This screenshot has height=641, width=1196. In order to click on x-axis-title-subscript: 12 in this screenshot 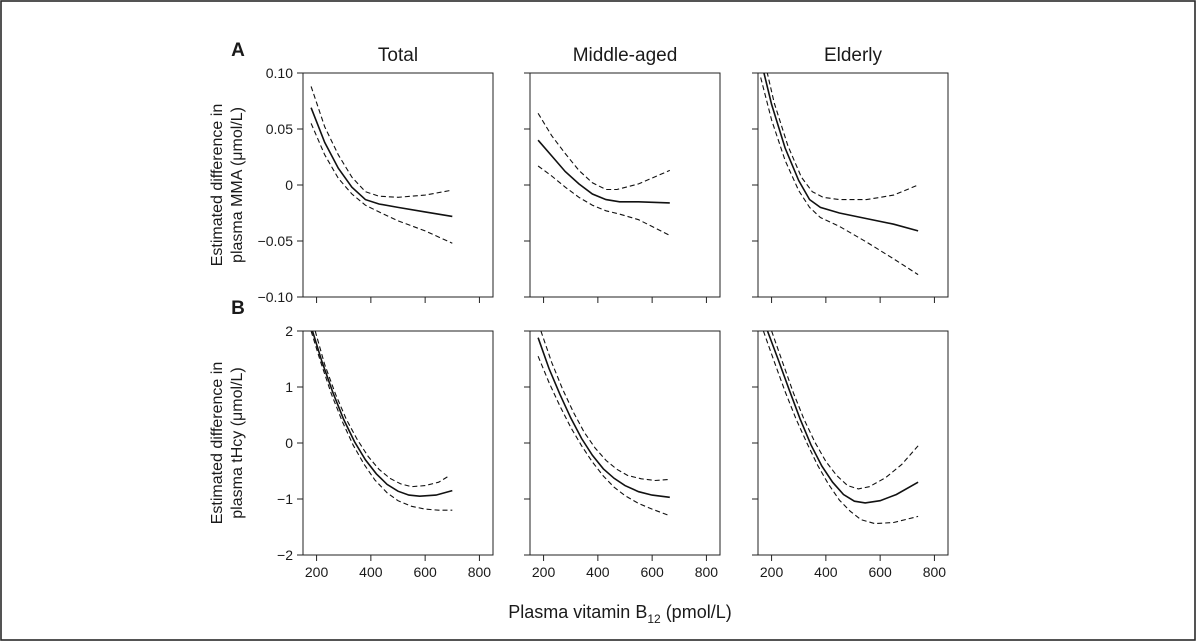, I will do `click(654, 619)`.